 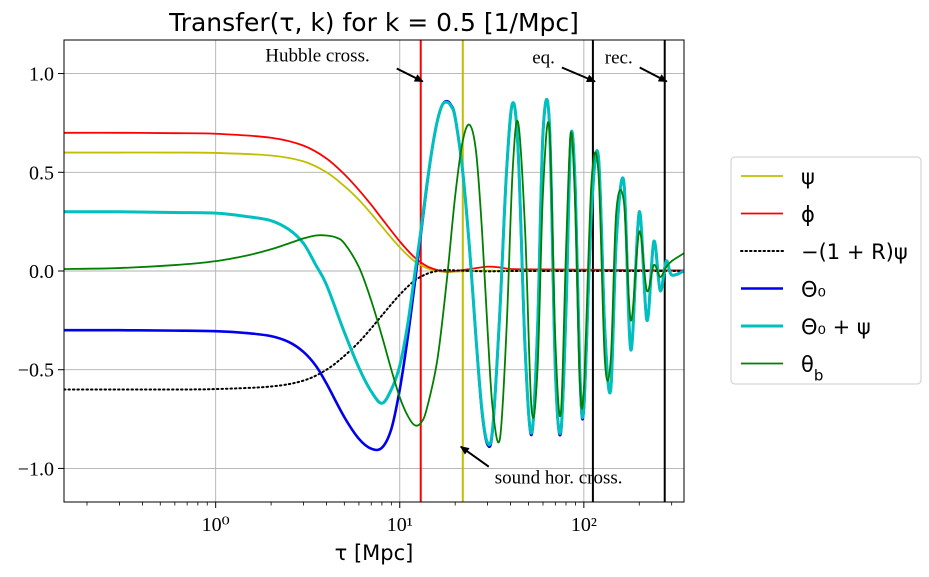 What do you see at coordinates (400, 525) in the screenshot?
I see `x-tick-label: 10¹` at bounding box center [400, 525].